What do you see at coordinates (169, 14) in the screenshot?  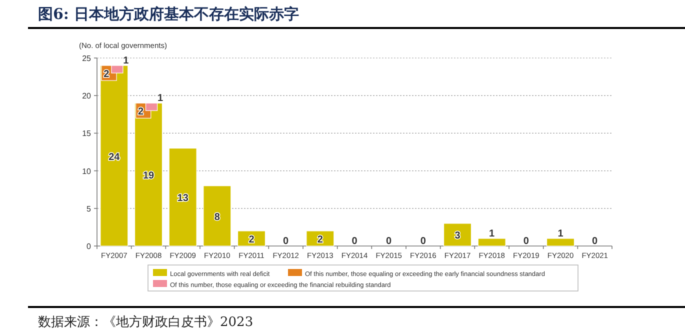 I see `chart-title: 图6: 日本地方政府基本不存在实际赤字` at bounding box center [169, 14].